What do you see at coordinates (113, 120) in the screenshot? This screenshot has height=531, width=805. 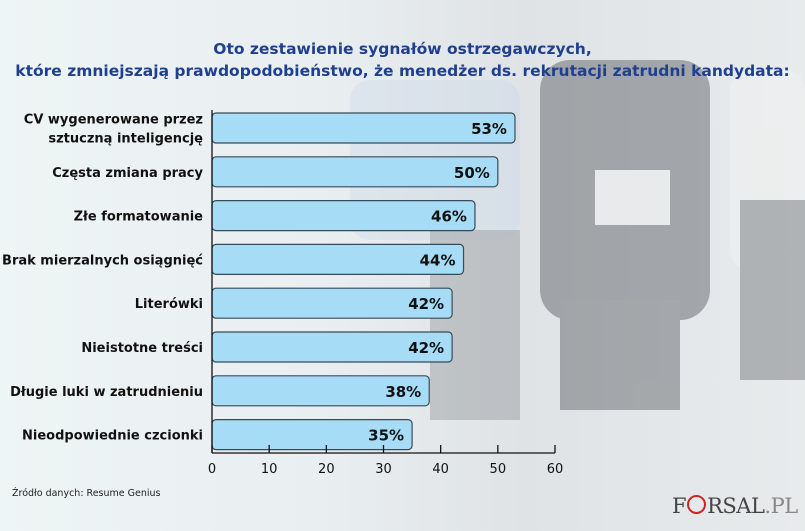 I see `category-label: CV wygenerowane przez` at bounding box center [113, 120].